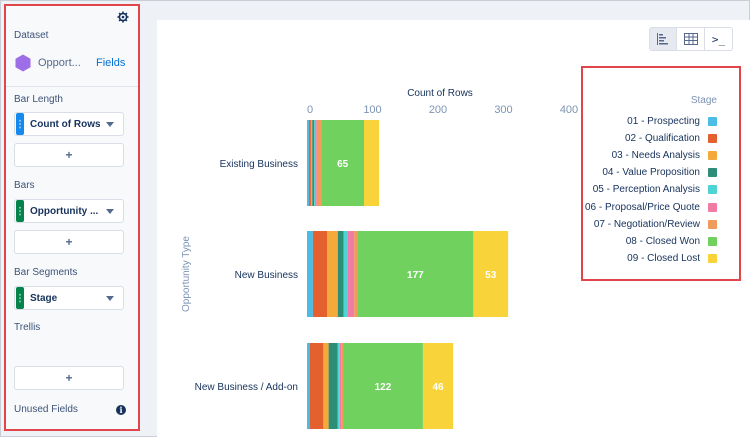  What do you see at coordinates (46, 409) in the screenshot?
I see `unused-fields-label: Unused Fields` at bounding box center [46, 409].